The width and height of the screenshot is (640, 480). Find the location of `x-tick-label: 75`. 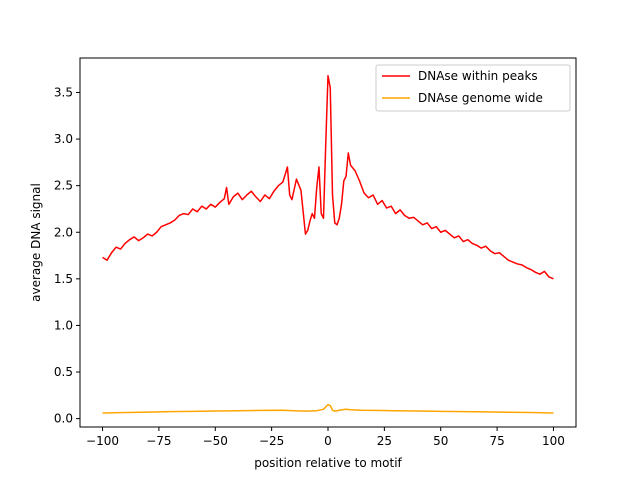

x-tick-label: 75 is located at coordinates (496, 441).